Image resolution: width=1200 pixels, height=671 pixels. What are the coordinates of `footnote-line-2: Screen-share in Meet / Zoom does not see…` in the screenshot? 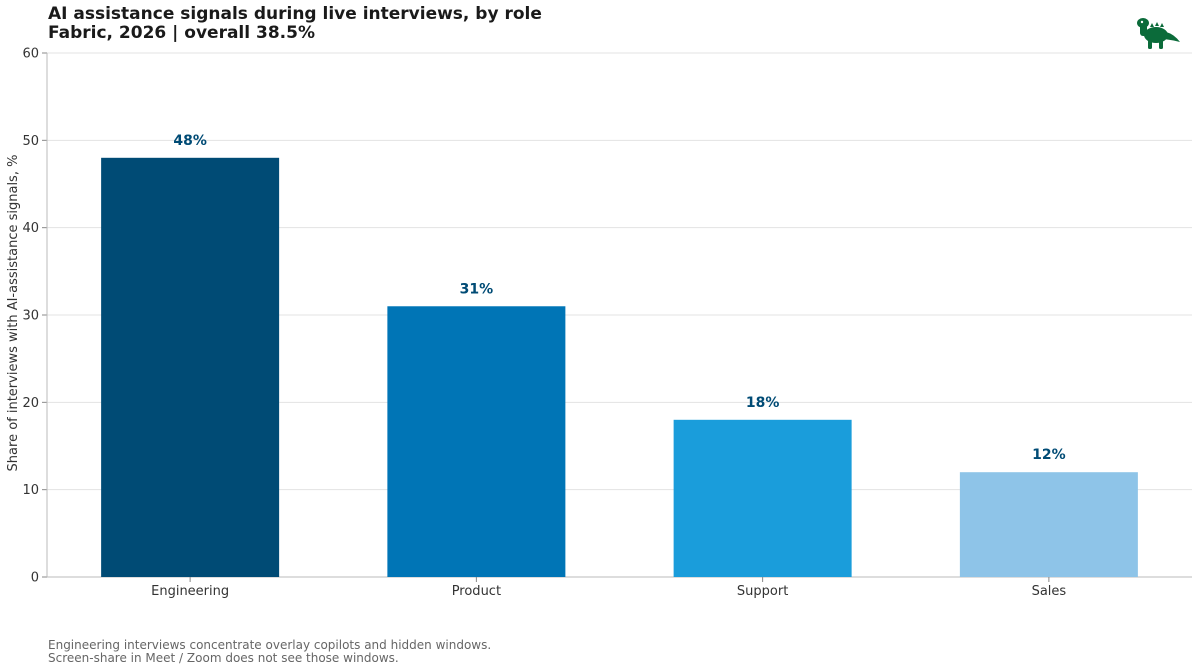 It's located at (223, 658).